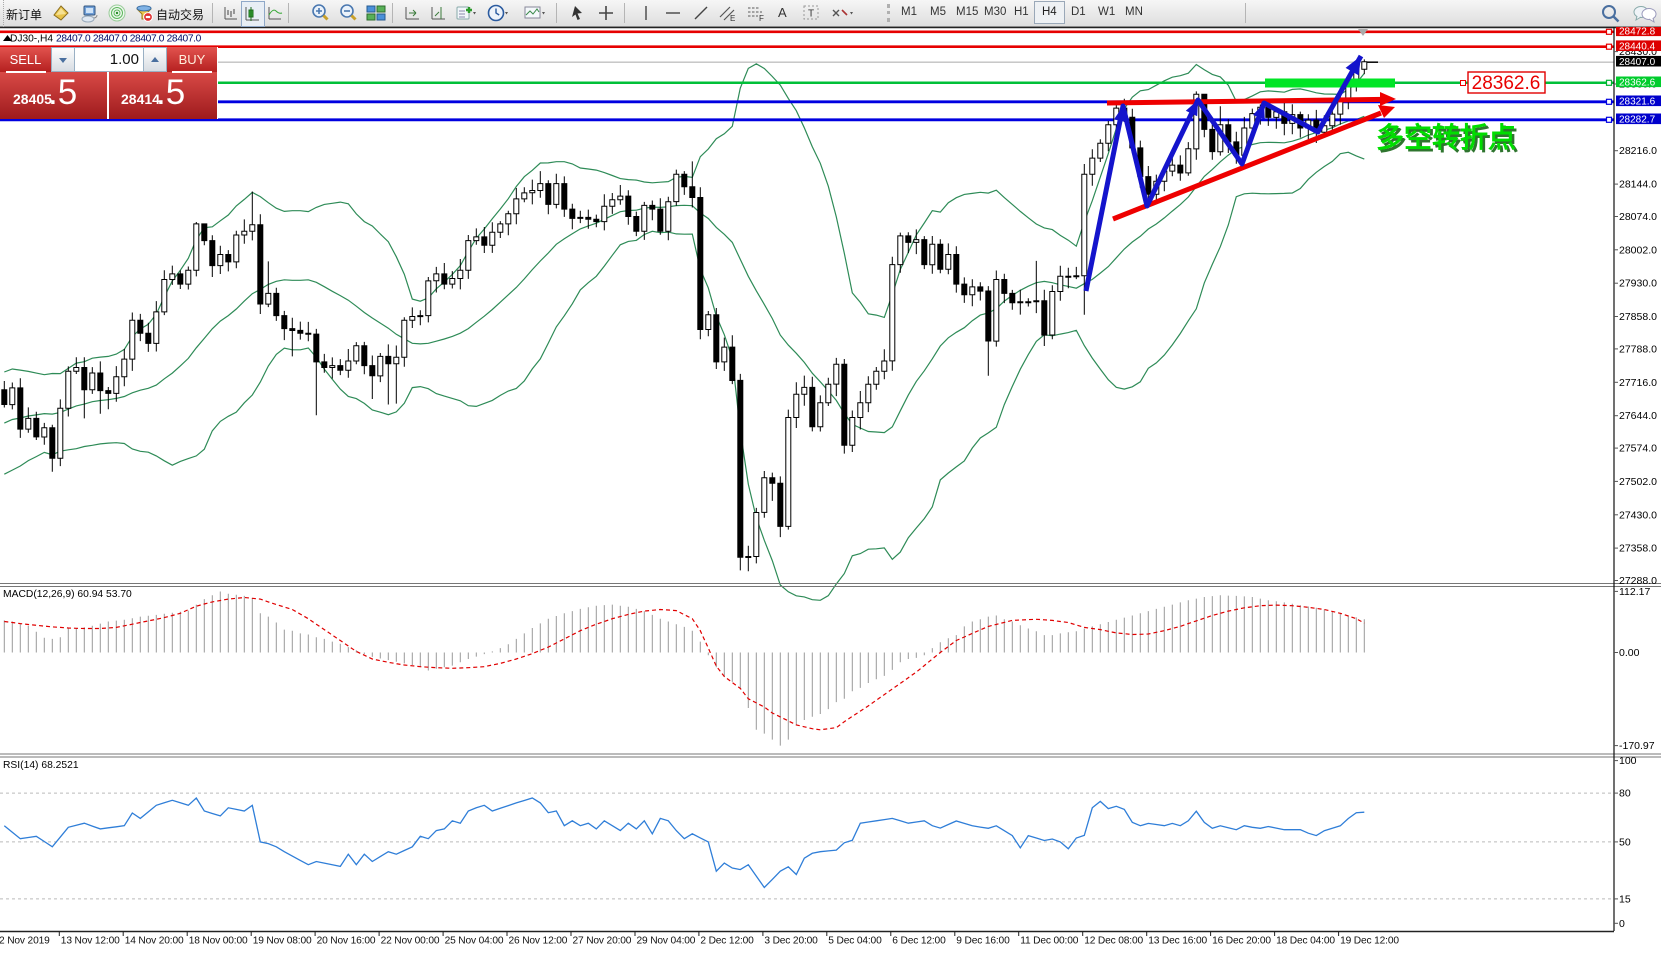 Image resolution: width=1661 pixels, height=954 pixels. I want to click on svg-text: 27 Nov 20:00, so click(602, 941).